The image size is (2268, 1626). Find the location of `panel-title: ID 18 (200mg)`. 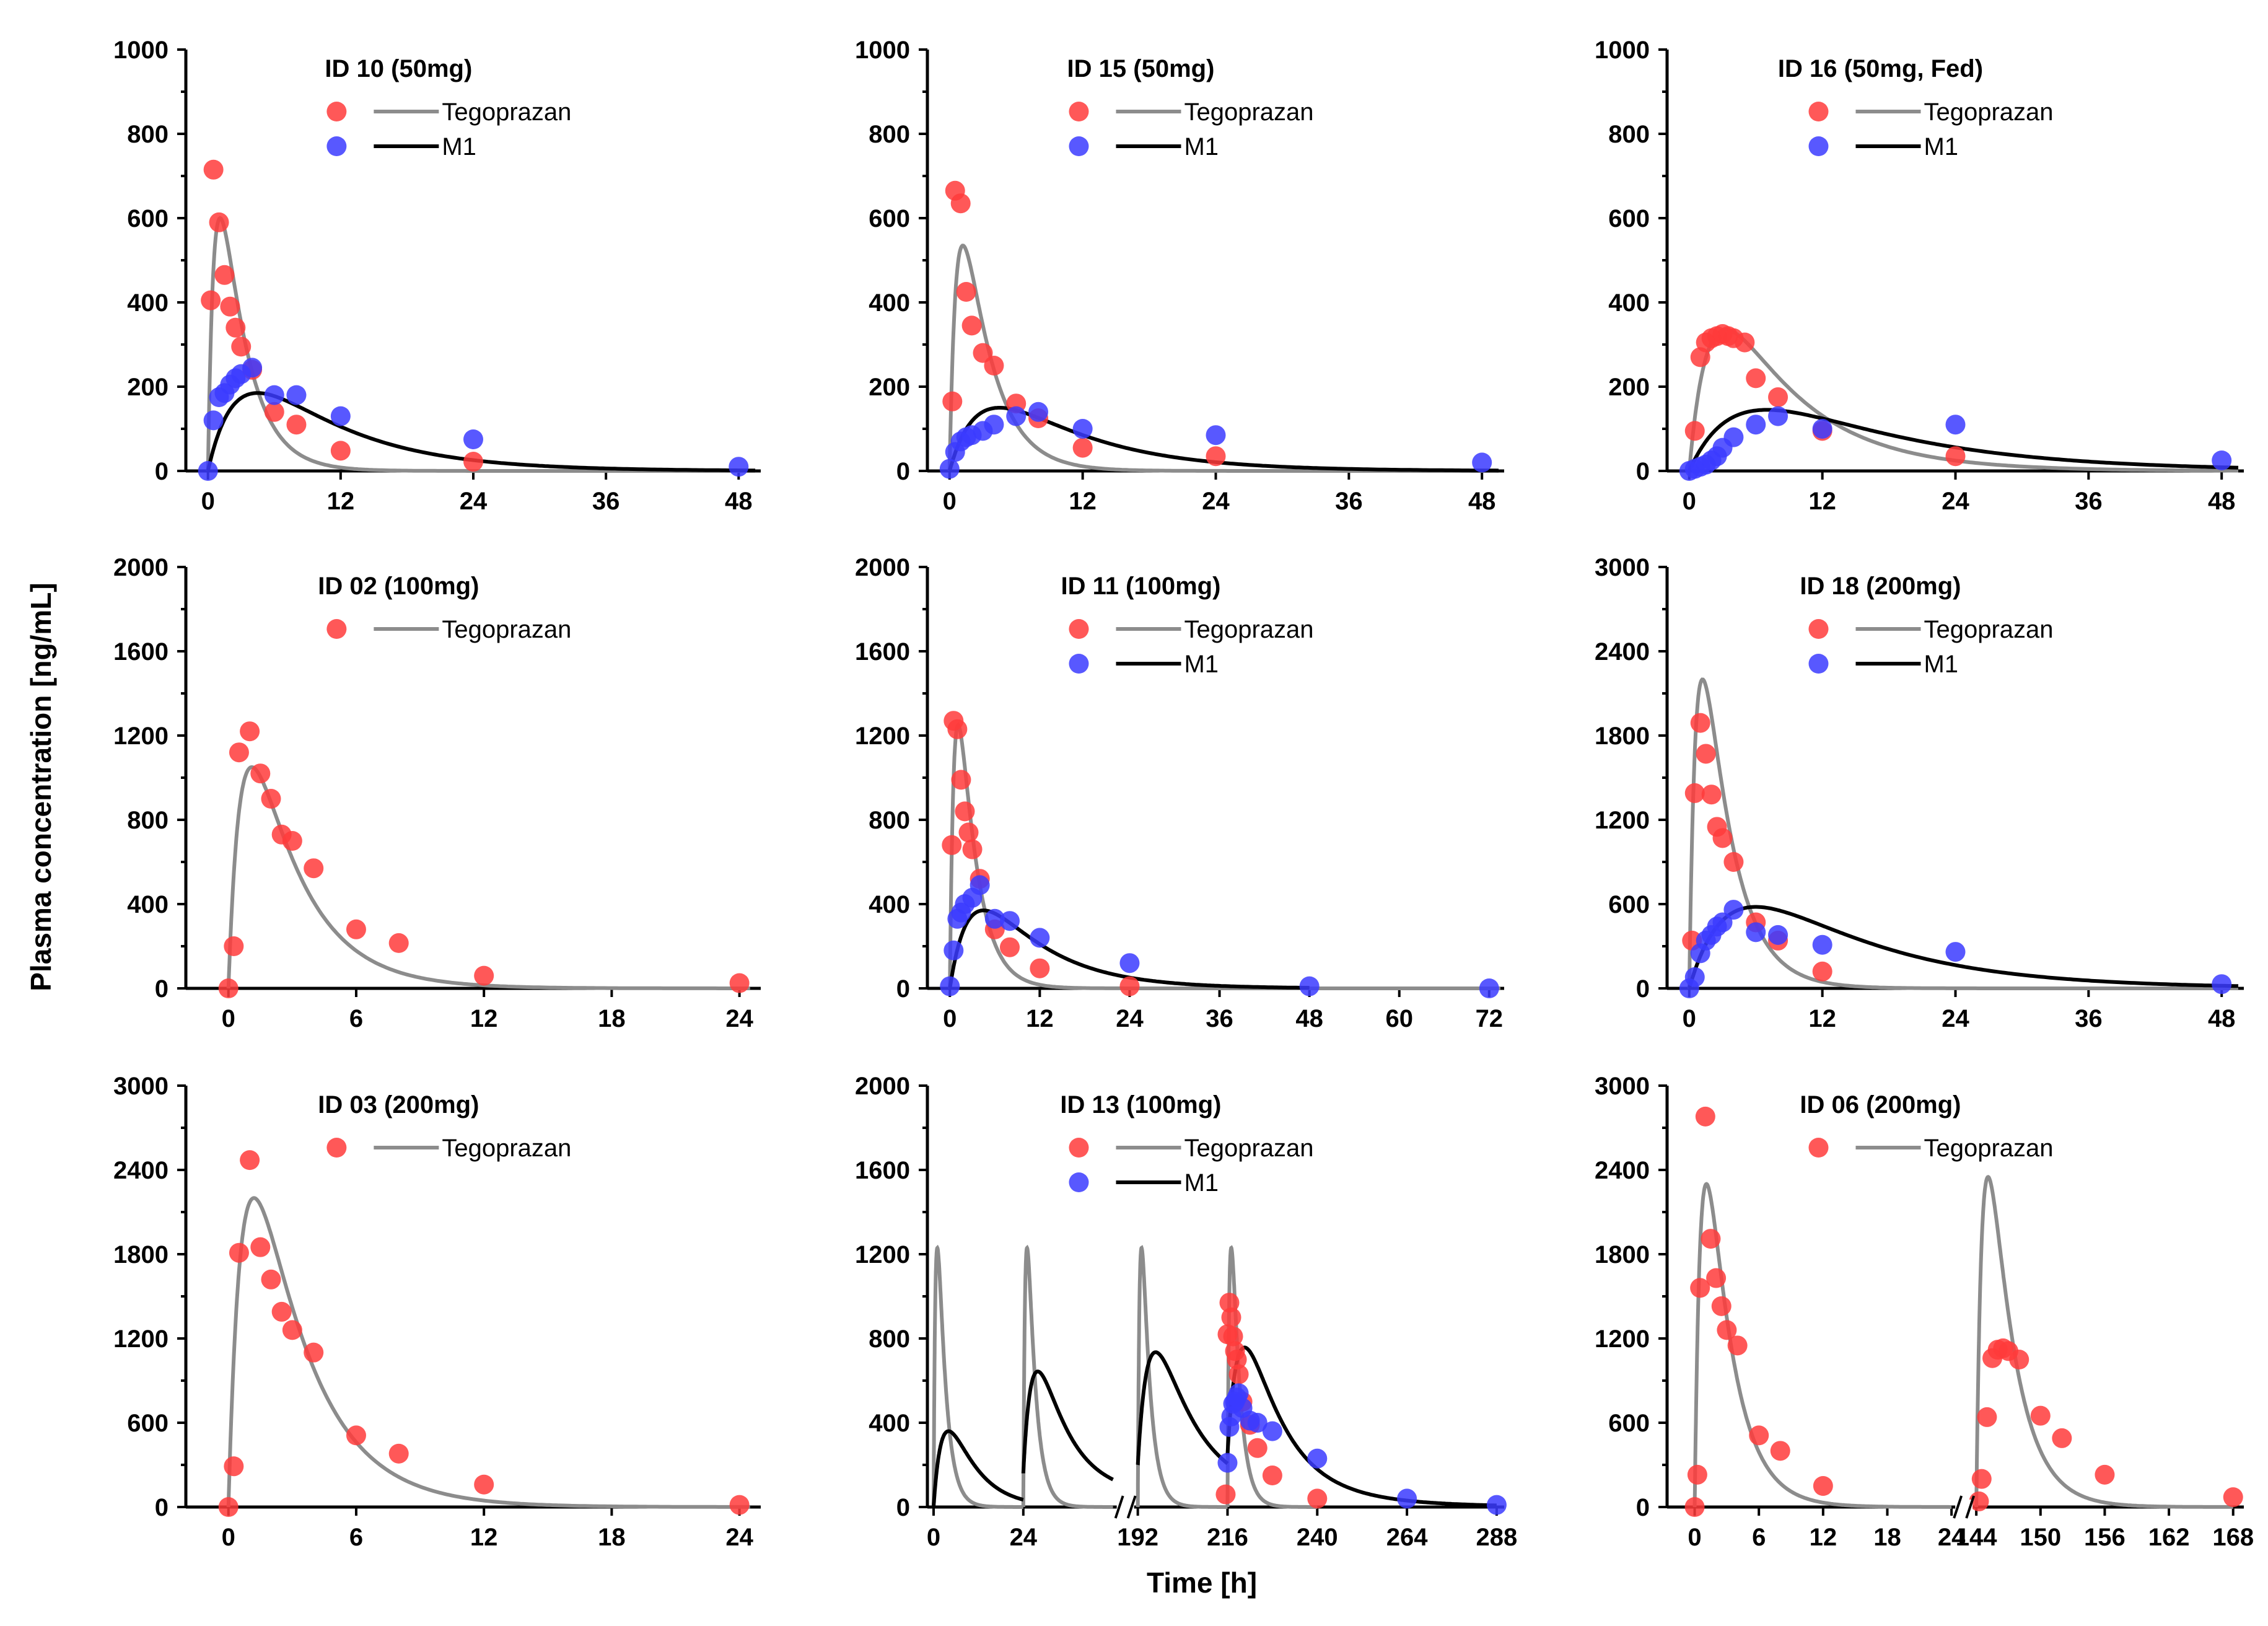

panel-title: ID 18 (200mg) is located at coordinates (1881, 586).